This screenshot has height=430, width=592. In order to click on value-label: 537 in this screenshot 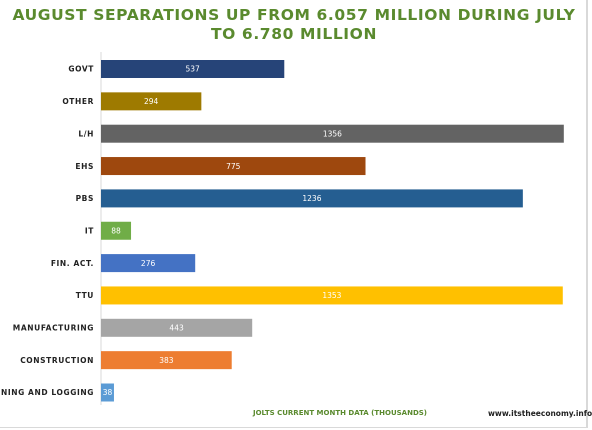, I will do `click(192, 69)`.